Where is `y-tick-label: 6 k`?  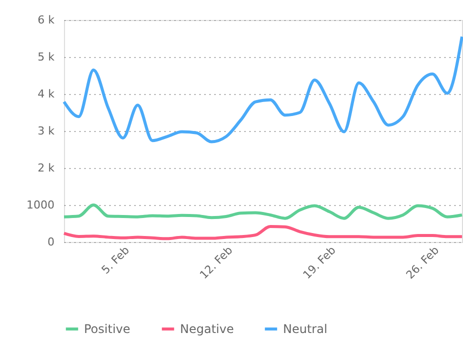 y-tick-label: 6 k is located at coordinates (47, 20).